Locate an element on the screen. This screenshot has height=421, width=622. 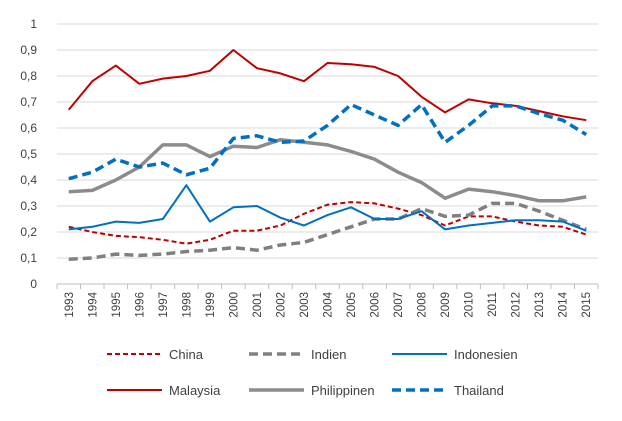
y-axis-ticks: 0 0,1 0,2 0,3 0,4 0,5 0,6 0,7 0,8 0,9 1 is located at coordinates (28, 154).